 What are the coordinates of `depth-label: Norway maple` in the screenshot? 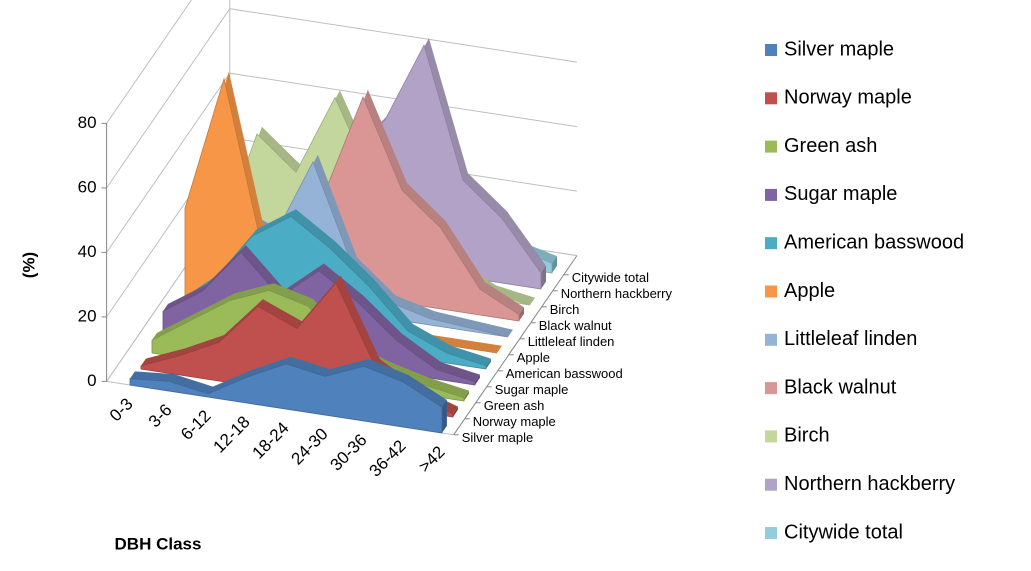 It's located at (514, 421).